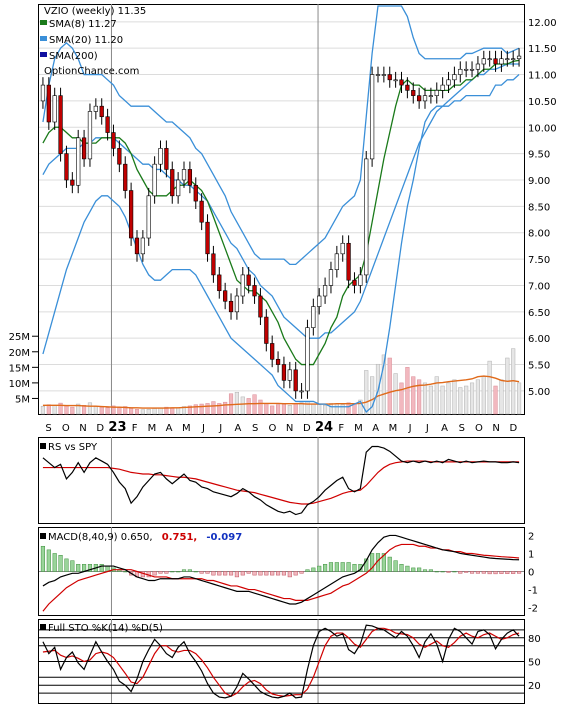 Image resolution: width=566 pixels, height=706 pixels. Describe the element at coordinates (169, 428) in the screenshot. I see `x-tick-label: A` at that location.